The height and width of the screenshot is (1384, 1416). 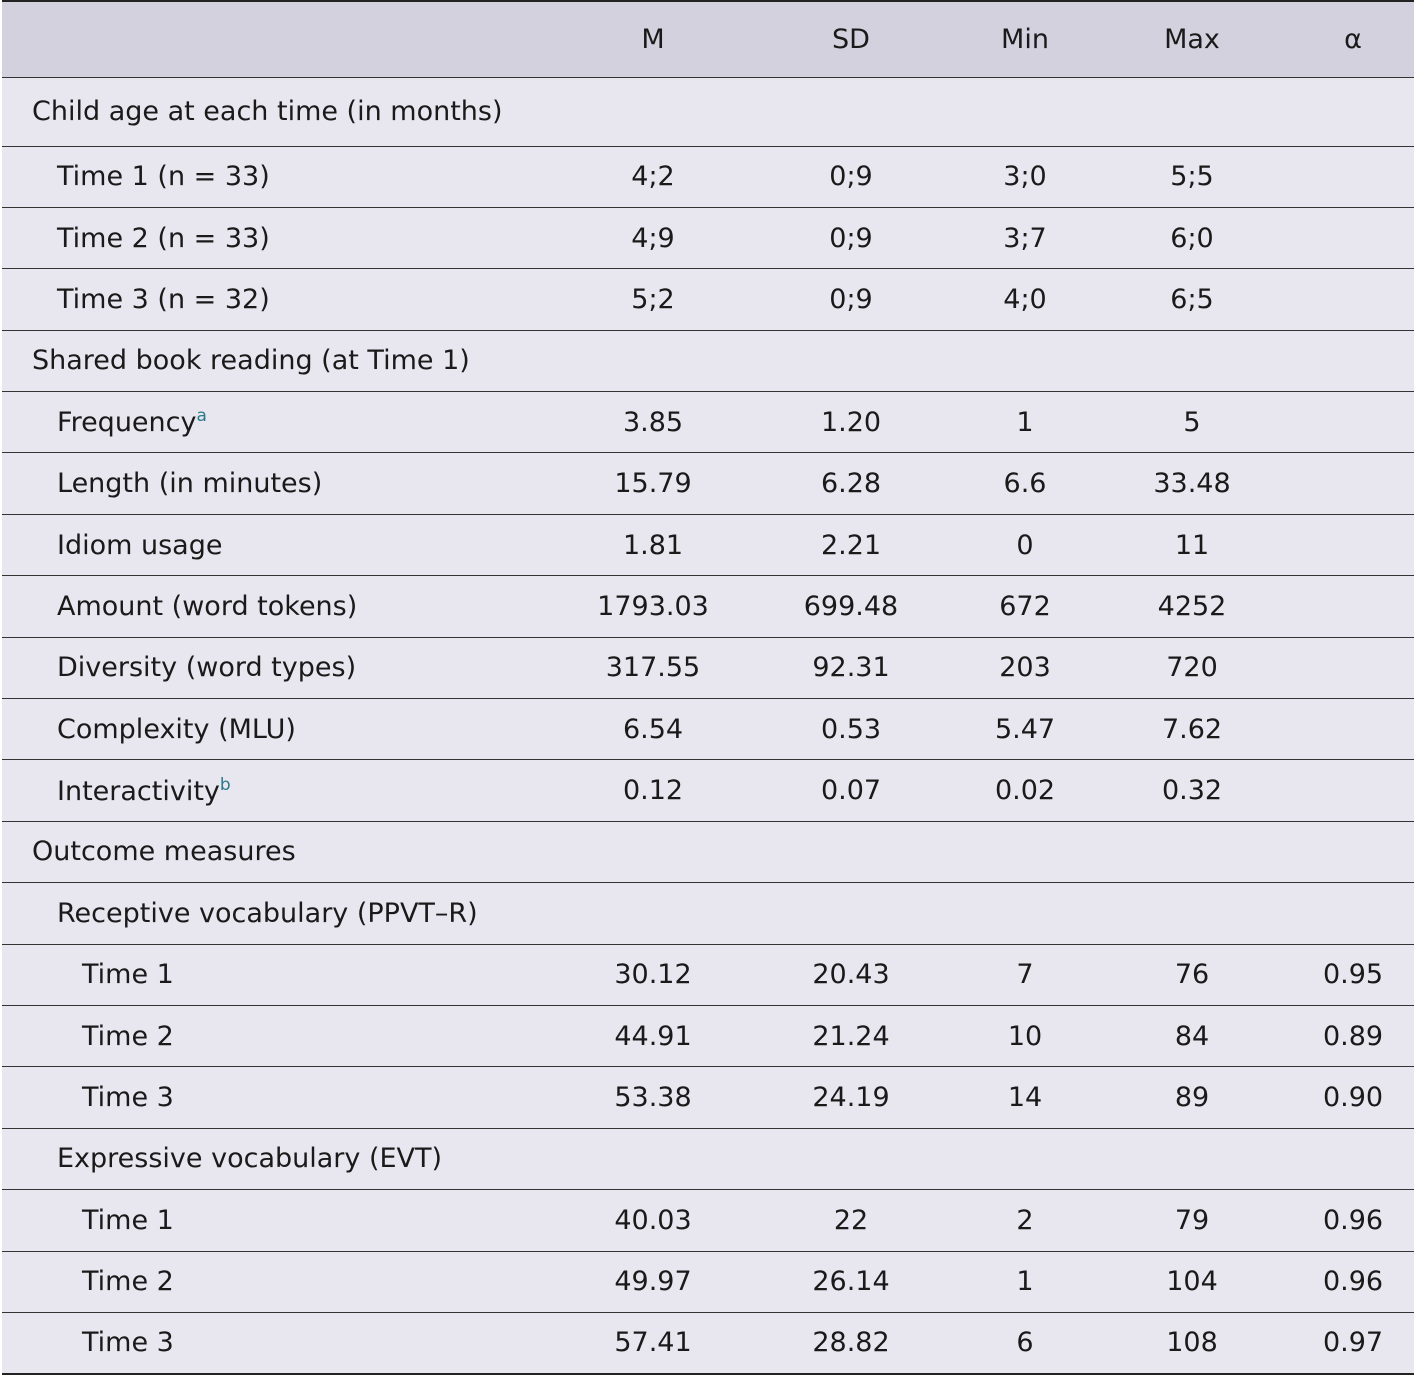 I want to click on cell: 40.03, so click(x=653, y=1220).